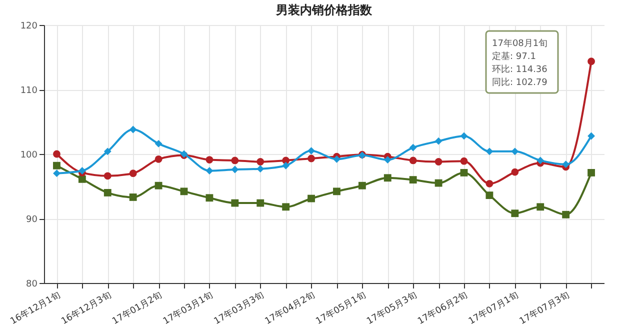  What do you see at coordinates (493, 307) in the screenshot?
I see `x-tick-label: 17年07月1旬` at bounding box center [493, 307].